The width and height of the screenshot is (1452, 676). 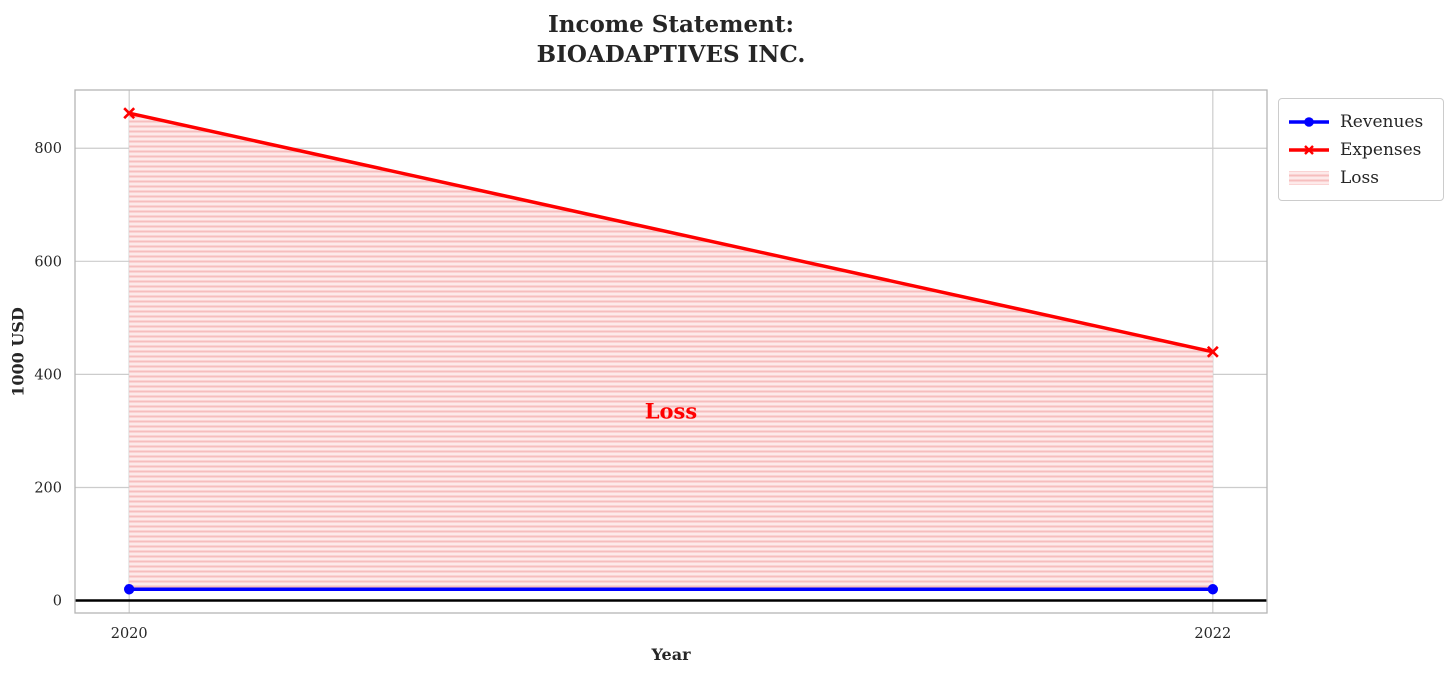 What do you see at coordinates (671, 411) in the screenshot?
I see `loss-annotation: Loss` at bounding box center [671, 411].